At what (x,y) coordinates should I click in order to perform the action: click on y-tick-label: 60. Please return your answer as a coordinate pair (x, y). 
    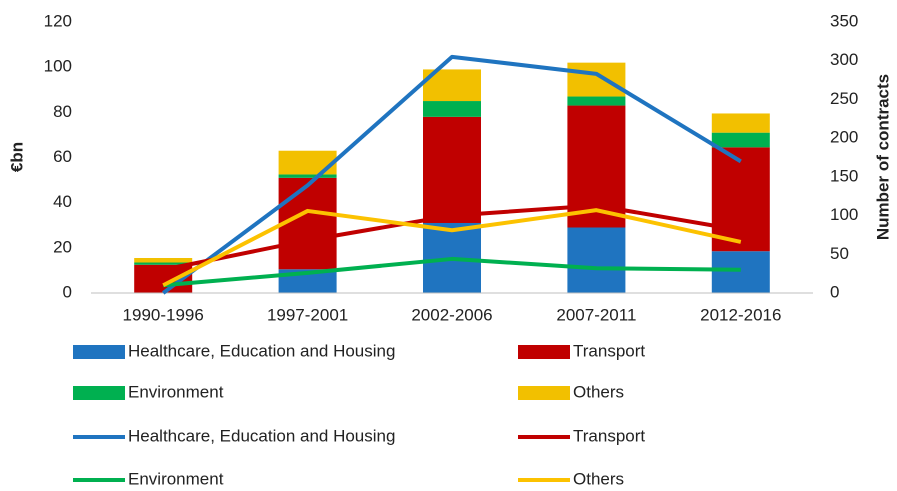
    Looking at the image, I should click on (62, 156).